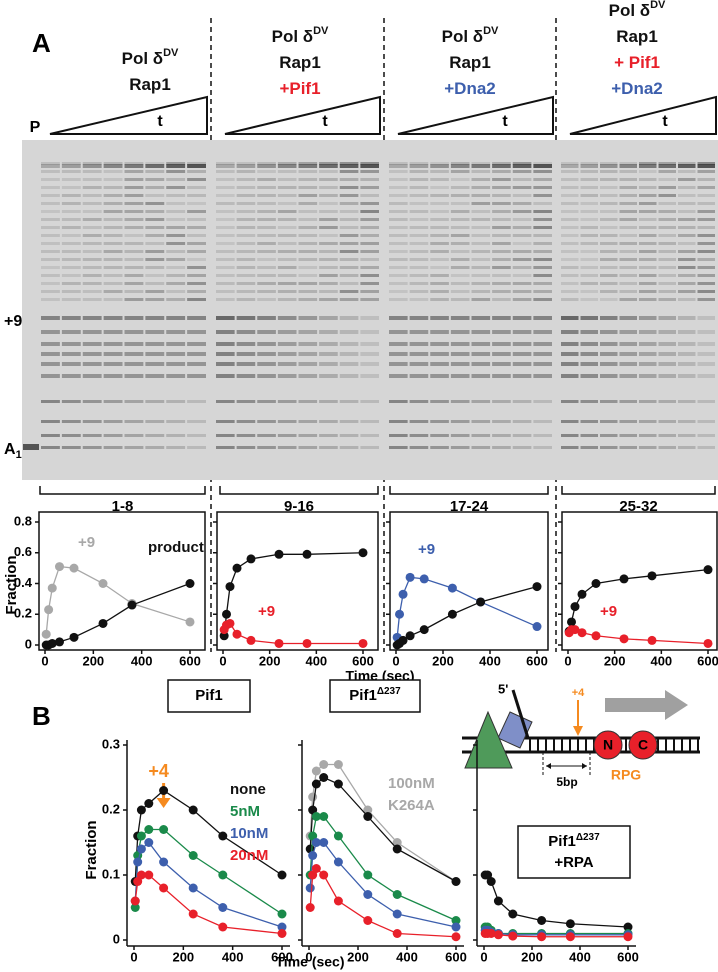 Image resolution: width=718 pixels, height=972 pixels. I want to click on y-tick-label: 0.6, so click(23, 551).